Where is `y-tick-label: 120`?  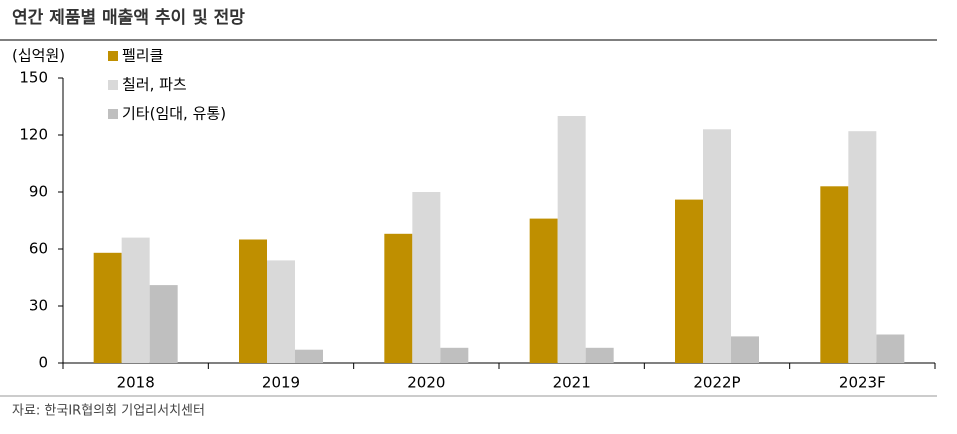
y-tick-label: 120 is located at coordinates (33, 135).